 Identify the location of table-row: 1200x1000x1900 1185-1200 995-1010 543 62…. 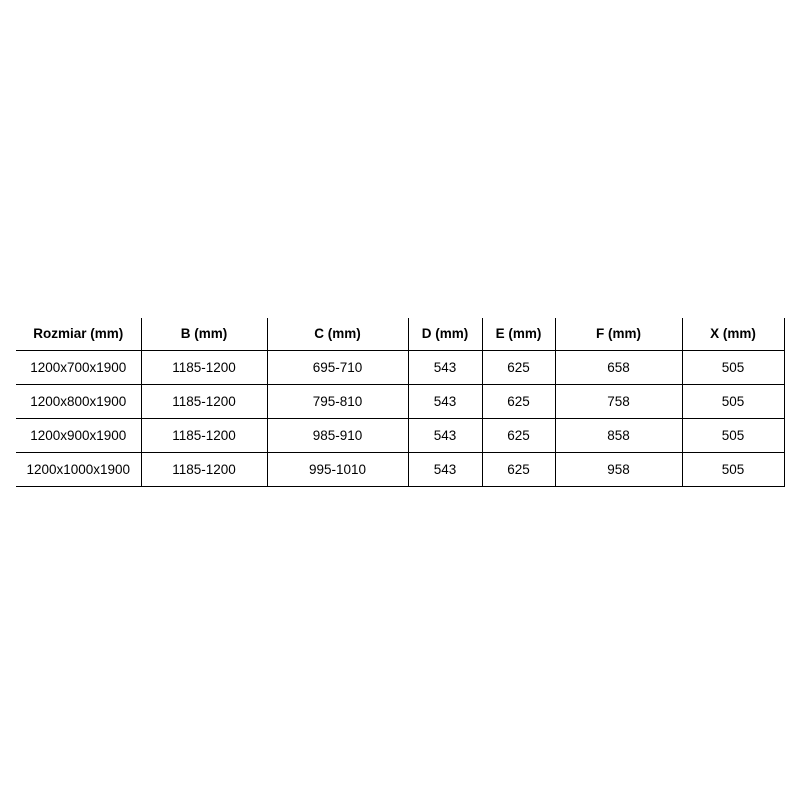
(400, 469).